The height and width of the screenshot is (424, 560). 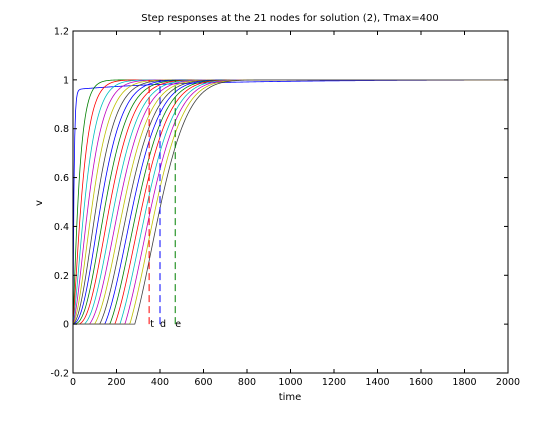 I want to click on x-tick-label: 1800, so click(x=464, y=382).